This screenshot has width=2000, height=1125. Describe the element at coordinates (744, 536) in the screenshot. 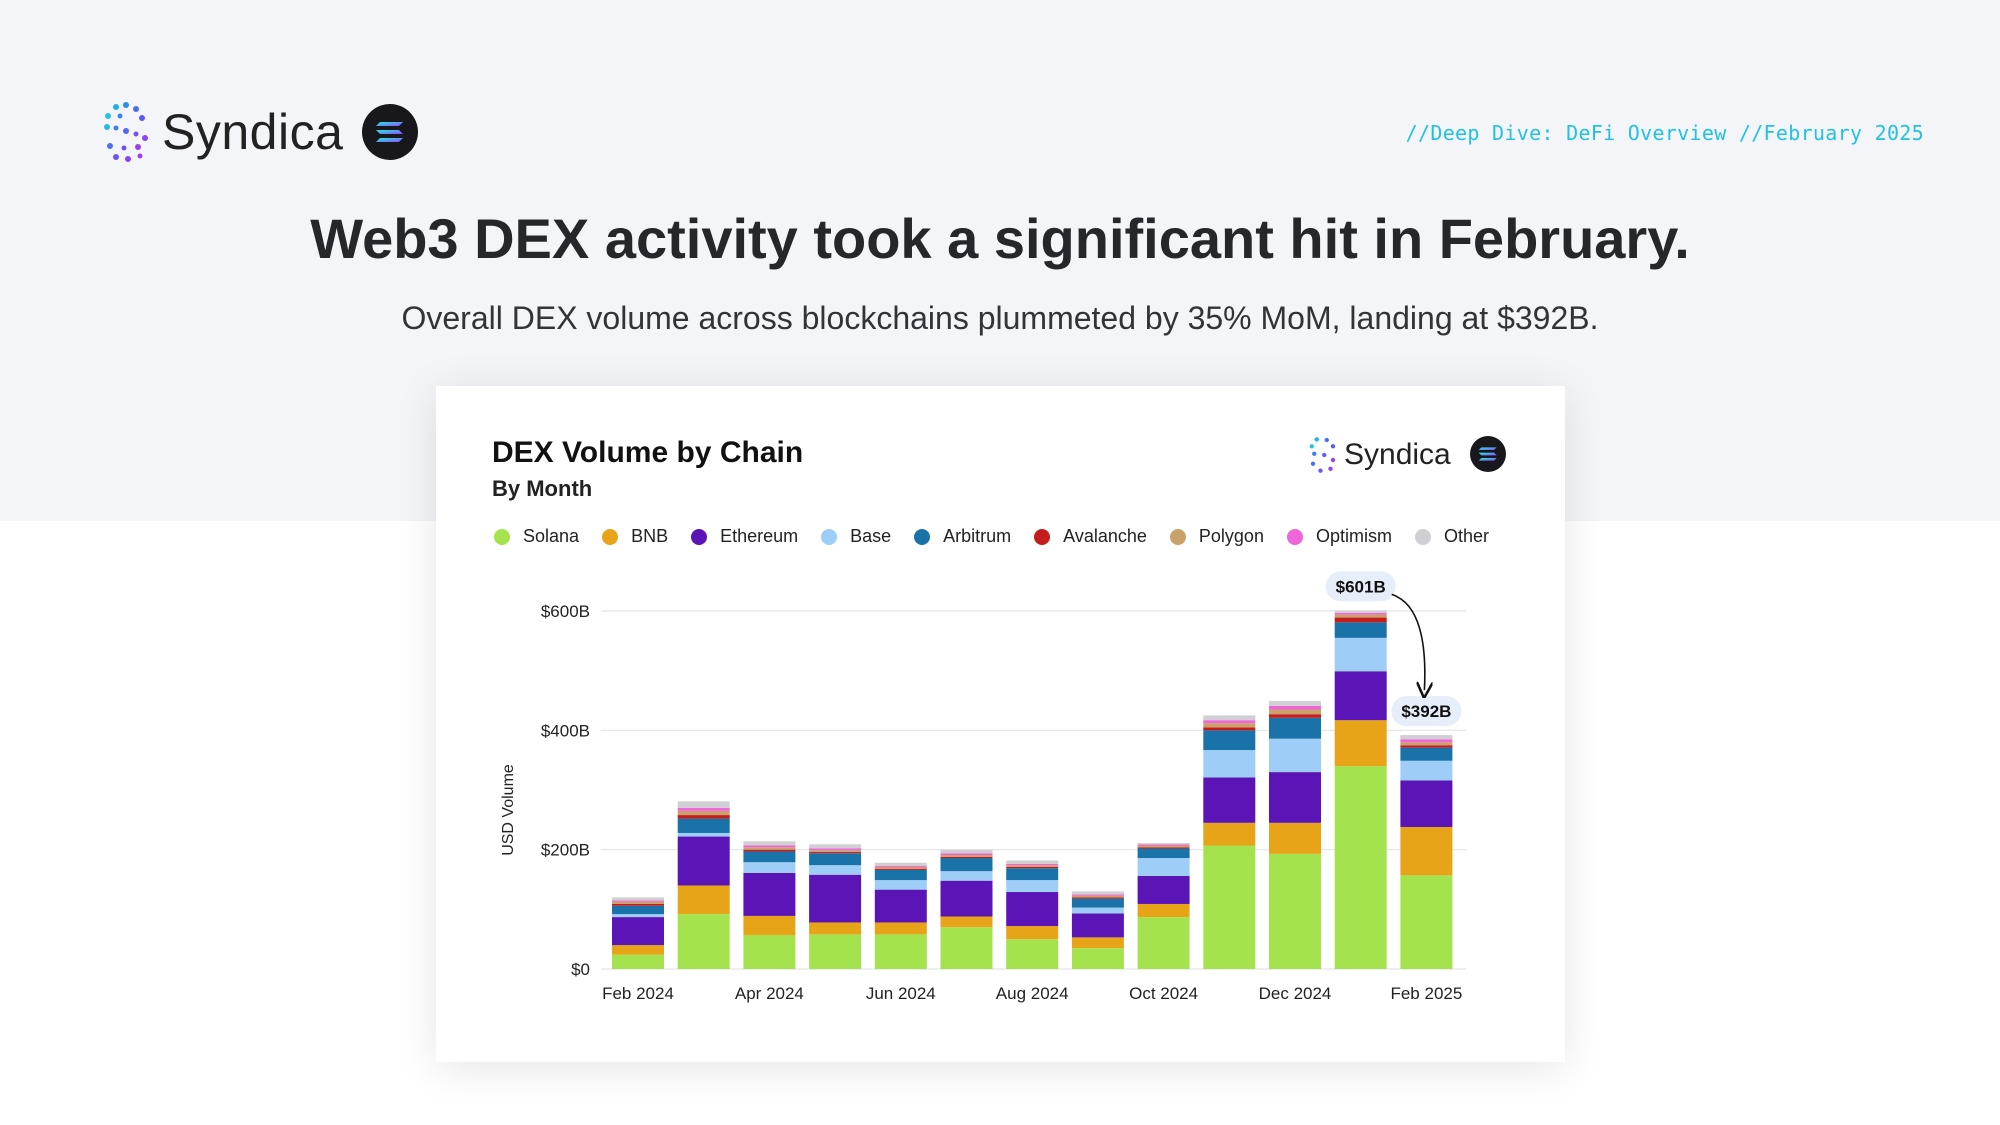

I see `legend-item-ethereum: Ethereum` at that location.